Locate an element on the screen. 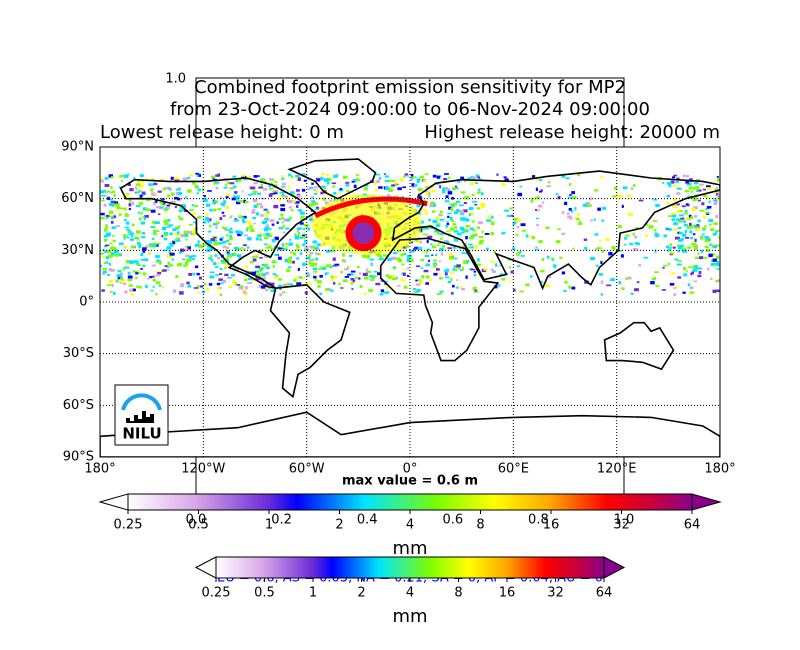 The height and width of the screenshot is (650, 800). colorbar is located at coordinates (410, 567).